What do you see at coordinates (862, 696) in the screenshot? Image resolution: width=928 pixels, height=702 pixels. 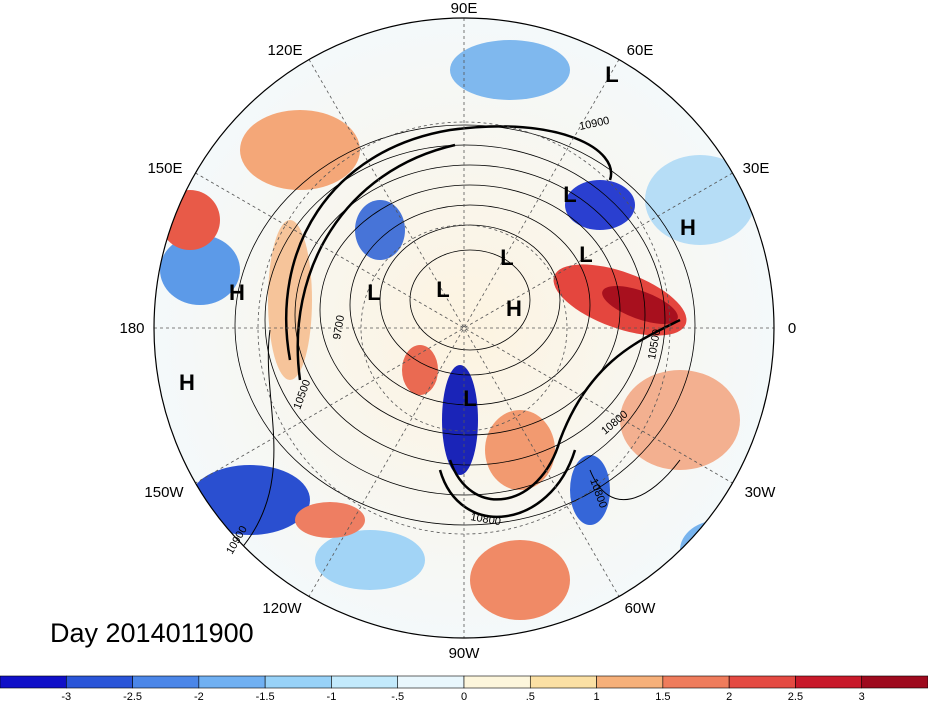 I see `colorbar-tick-label: 3` at bounding box center [862, 696].